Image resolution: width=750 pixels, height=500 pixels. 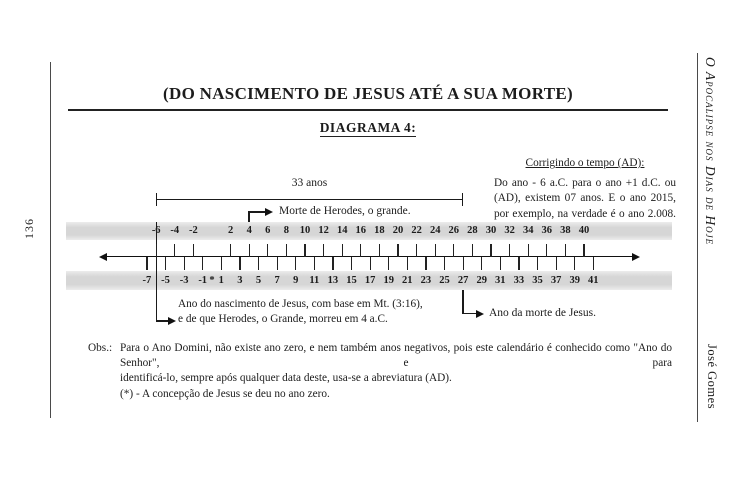 What do you see at coordinates (528, 230) in the screenshot?
I see `scale-number: 34` at bounding box center [528, 230].